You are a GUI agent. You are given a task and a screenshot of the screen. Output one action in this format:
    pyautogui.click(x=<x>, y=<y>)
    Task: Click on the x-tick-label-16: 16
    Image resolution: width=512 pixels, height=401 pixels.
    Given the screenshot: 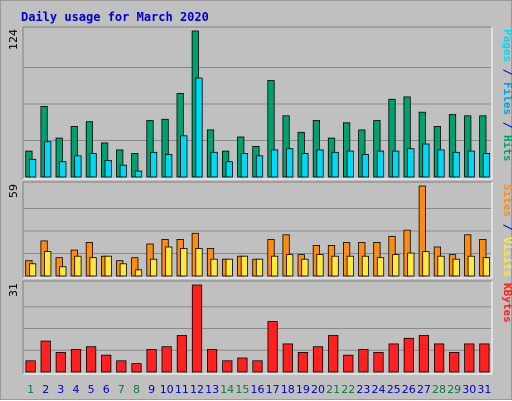 What is the action you would take?
    pyautogui.click(x=258, y=389)
    